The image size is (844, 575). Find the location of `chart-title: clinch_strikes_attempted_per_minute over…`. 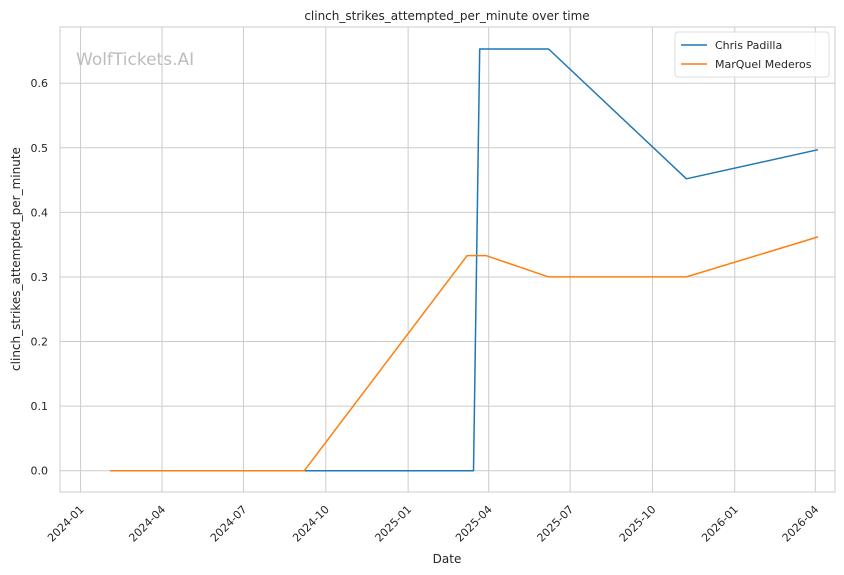

chart-title: clinch_strikes_attempted_per_minute over… is located at coordinates (446, 16).